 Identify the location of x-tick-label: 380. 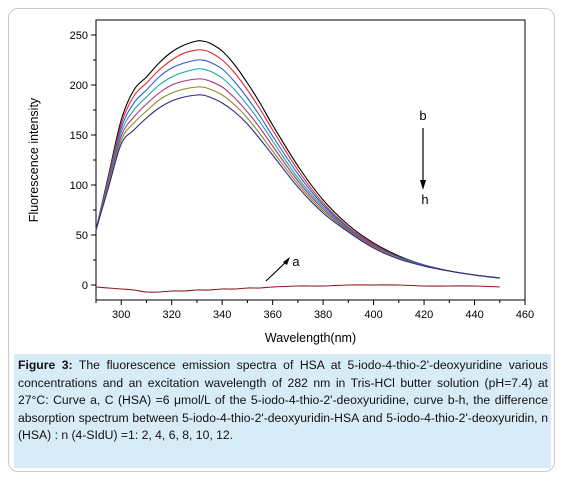
(323, 315).